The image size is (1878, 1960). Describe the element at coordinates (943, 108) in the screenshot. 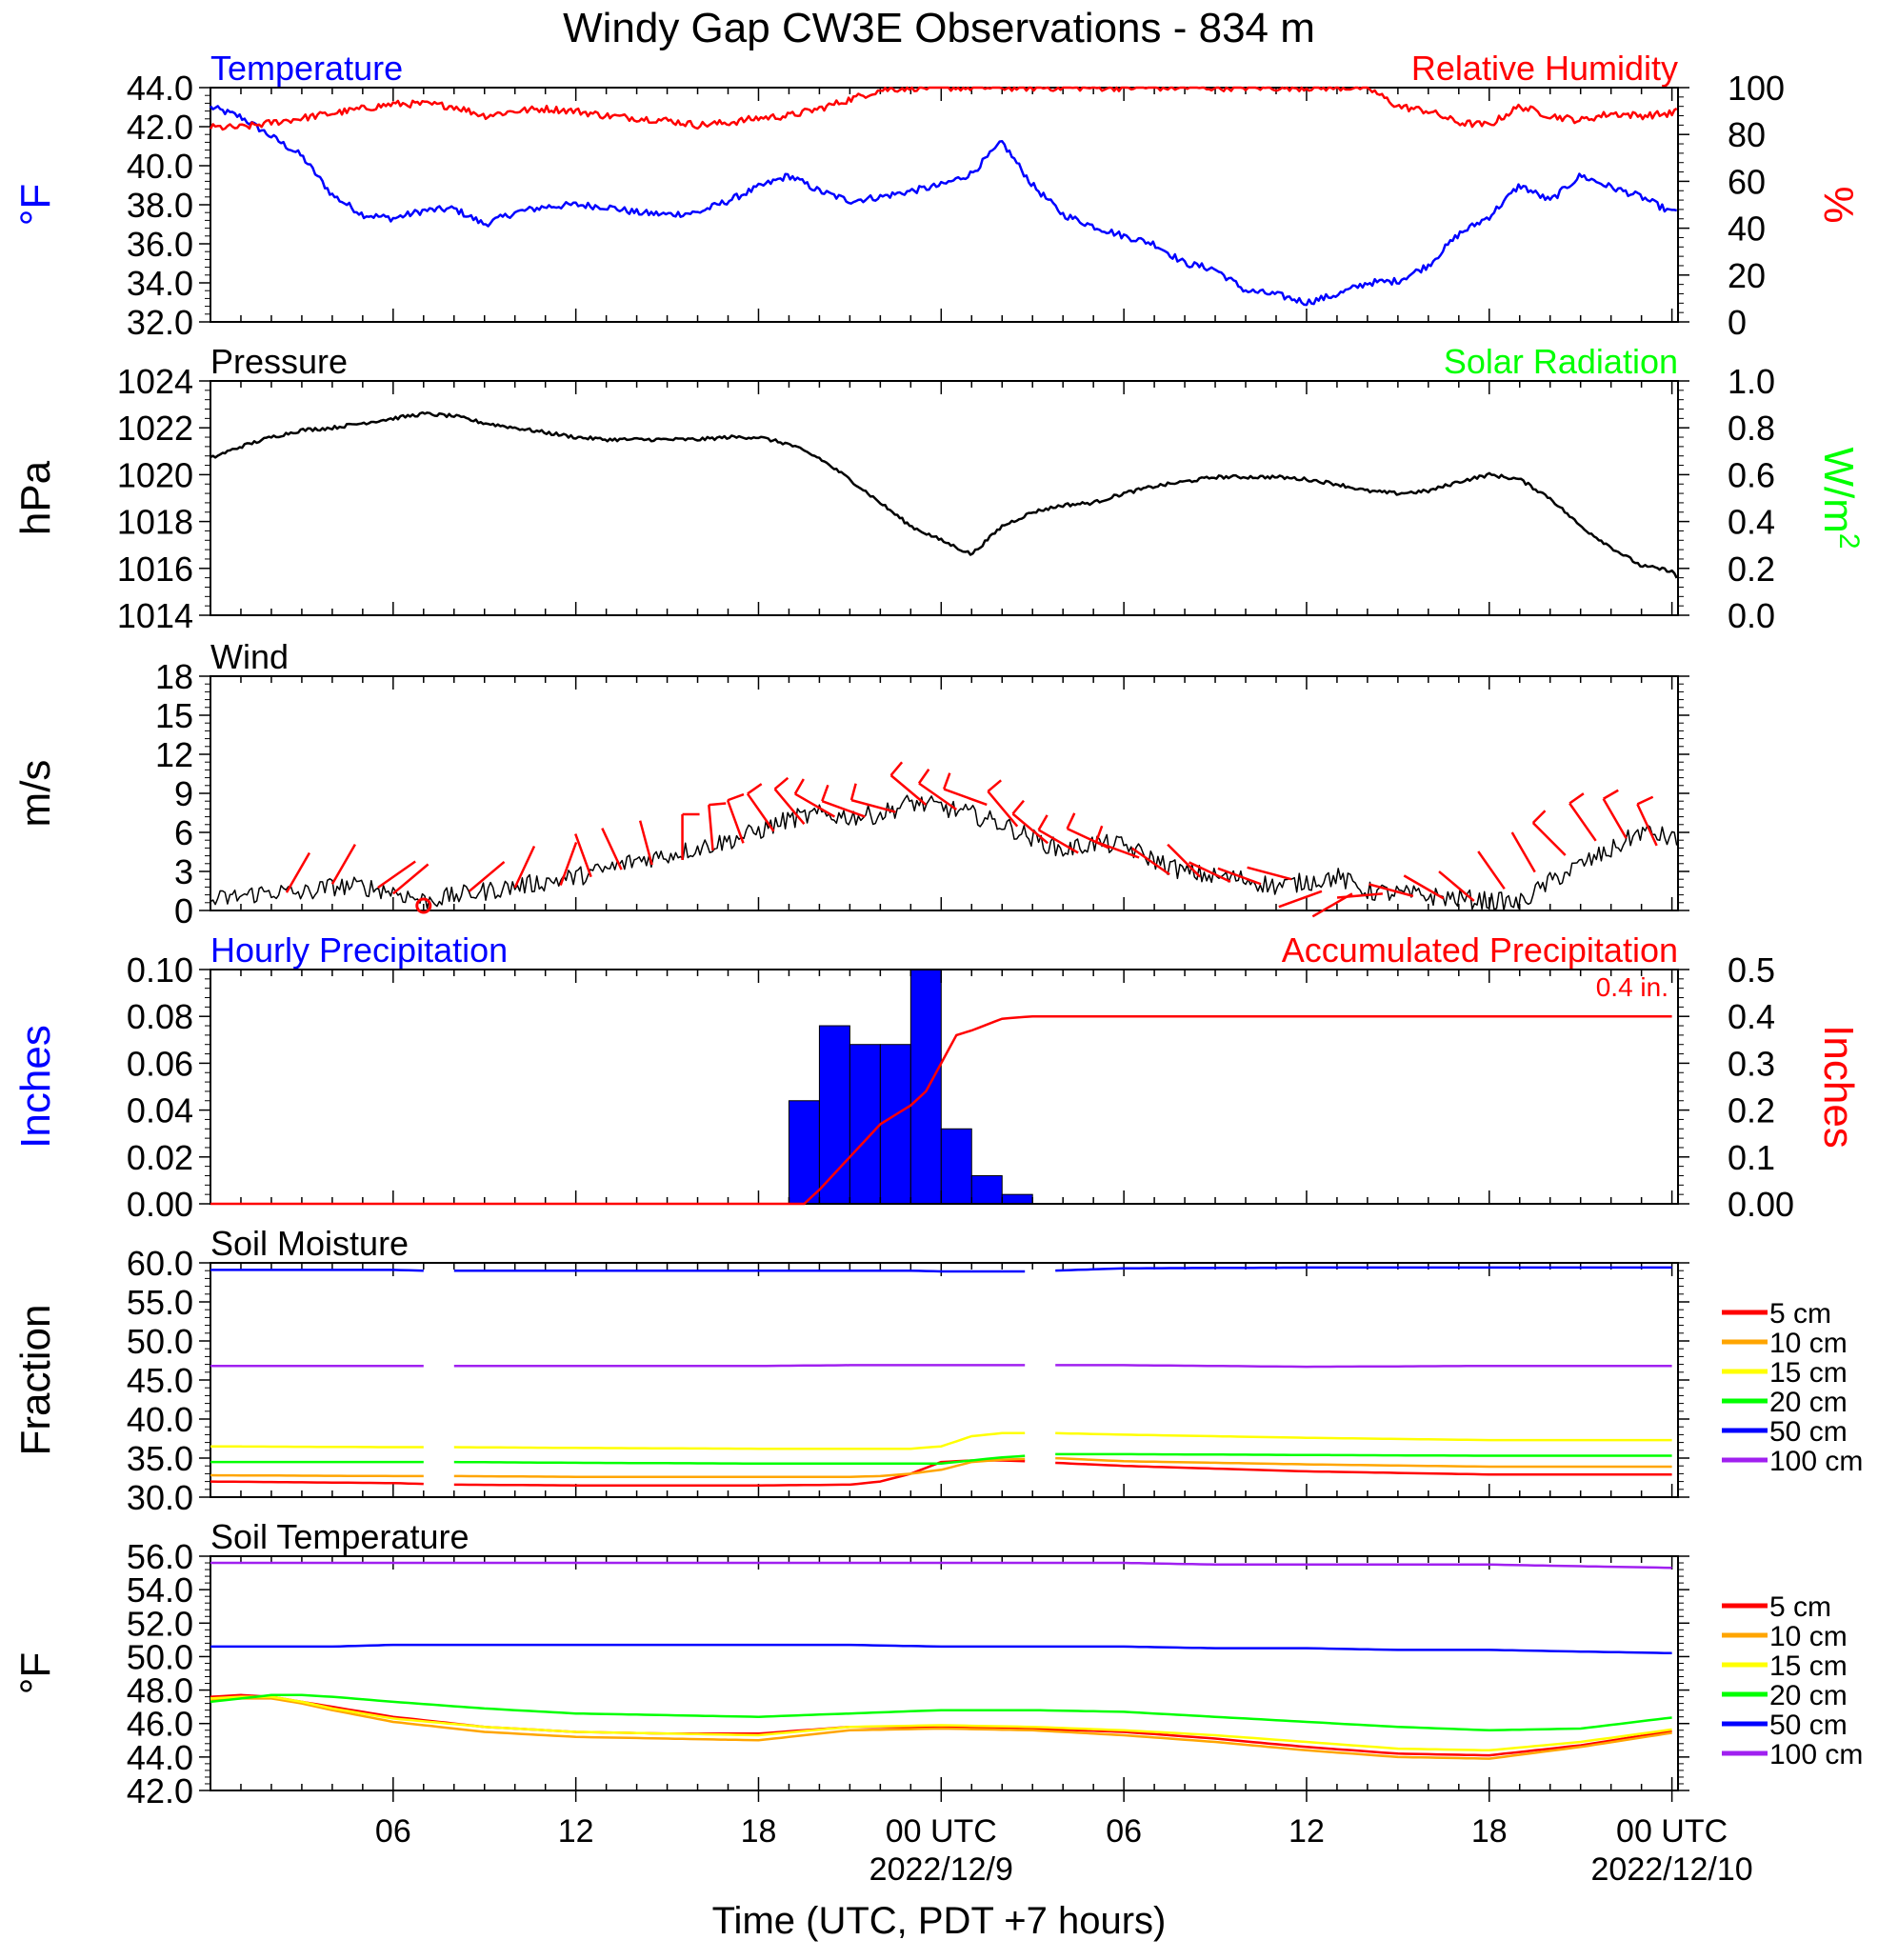

I see `series-line-relative-humidity` at that location.